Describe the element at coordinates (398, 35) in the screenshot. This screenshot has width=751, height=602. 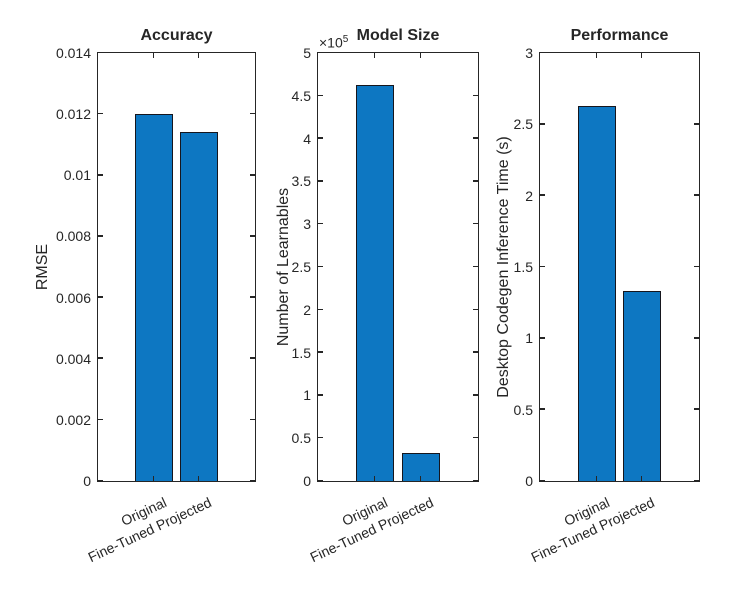
I see `chart-title: Model Size` at that location.